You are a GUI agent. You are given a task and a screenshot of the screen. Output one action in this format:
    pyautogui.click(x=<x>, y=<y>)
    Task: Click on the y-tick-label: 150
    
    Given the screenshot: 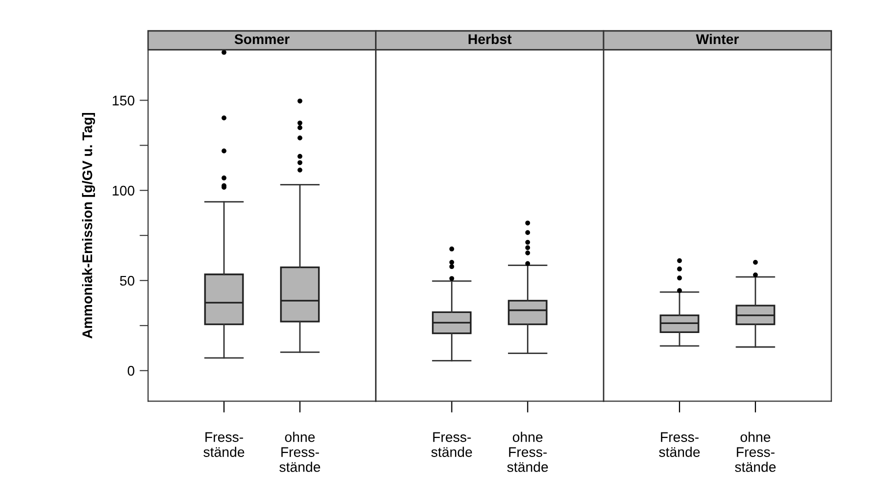 What is the action you would take?
    pyautogui.click(x=123, y=101)
    